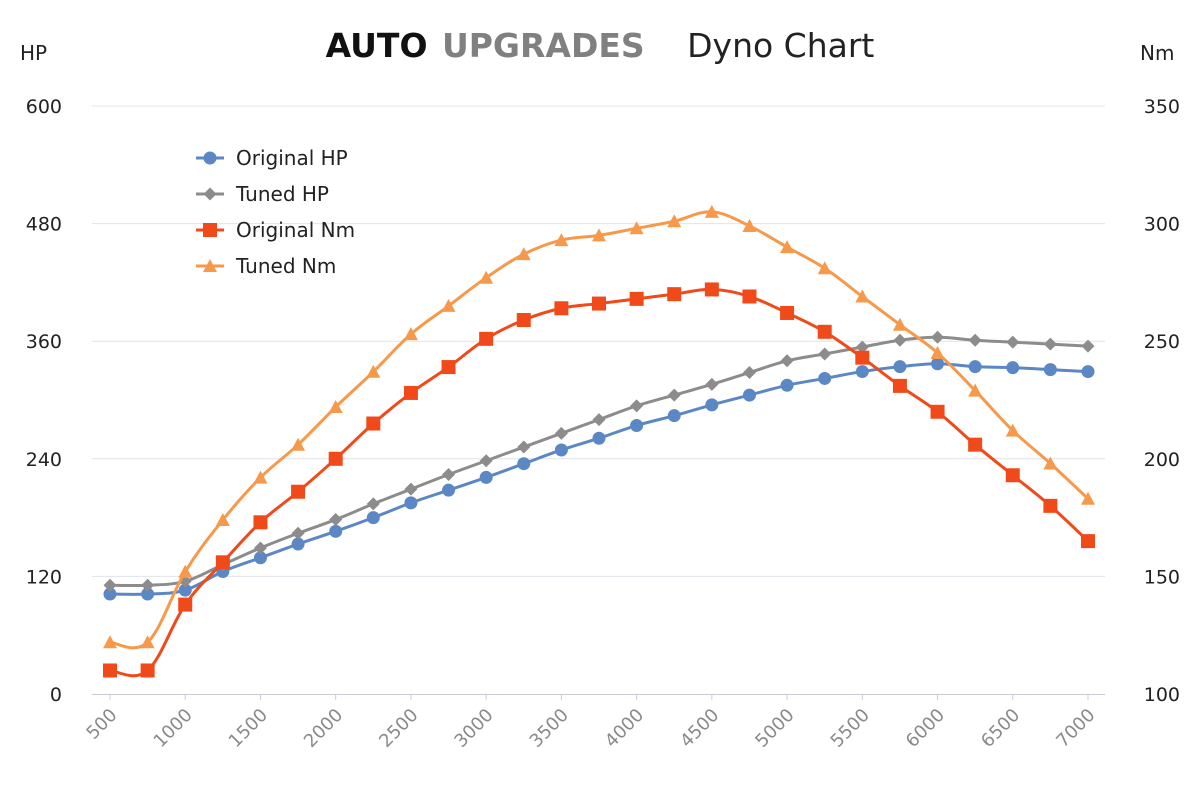 The width and height of the screenshot is (1200, 800). Describe the element at coordinates (1162, 107) in the screenshot. I see `right-tick-label: 350` at that location.